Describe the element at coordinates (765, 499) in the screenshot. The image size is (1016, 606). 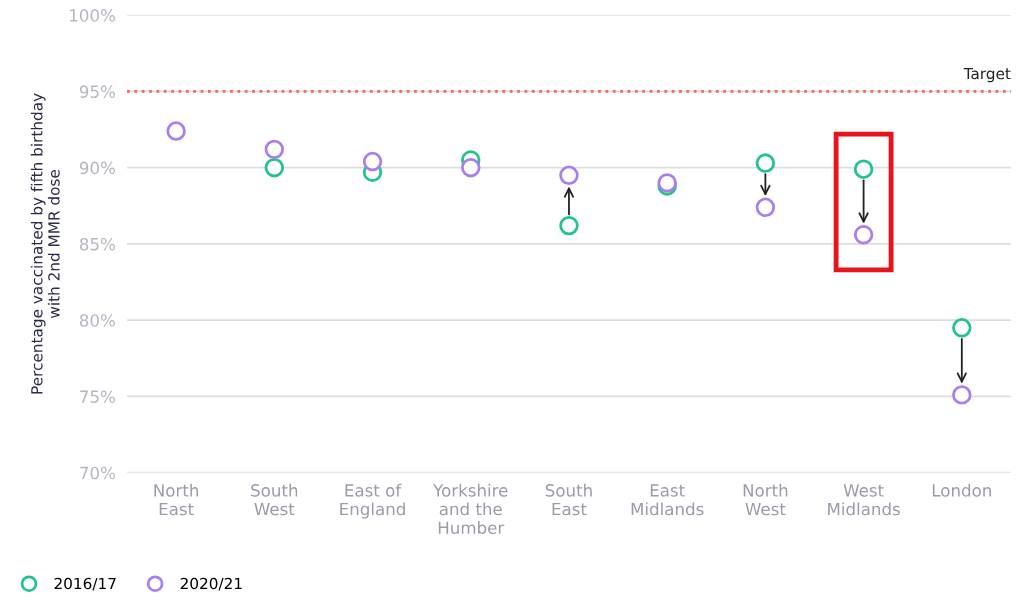
I see `x-tick-label: North West` at that location.